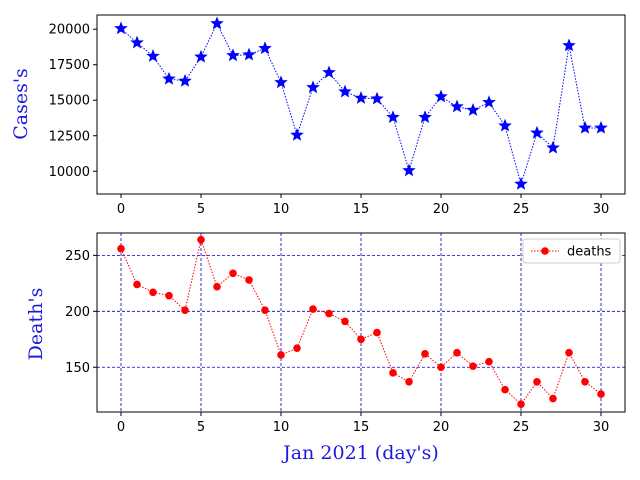 Image resolution: width=640 pixels, height=480 pixels. I want to click on y-tick-label: 150, so click(77, 368).